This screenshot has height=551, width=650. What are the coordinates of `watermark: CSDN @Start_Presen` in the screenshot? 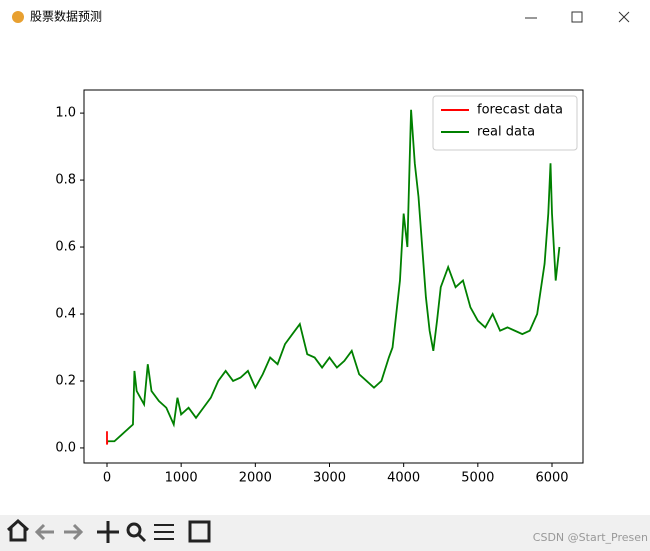 It's located at (590, 537).